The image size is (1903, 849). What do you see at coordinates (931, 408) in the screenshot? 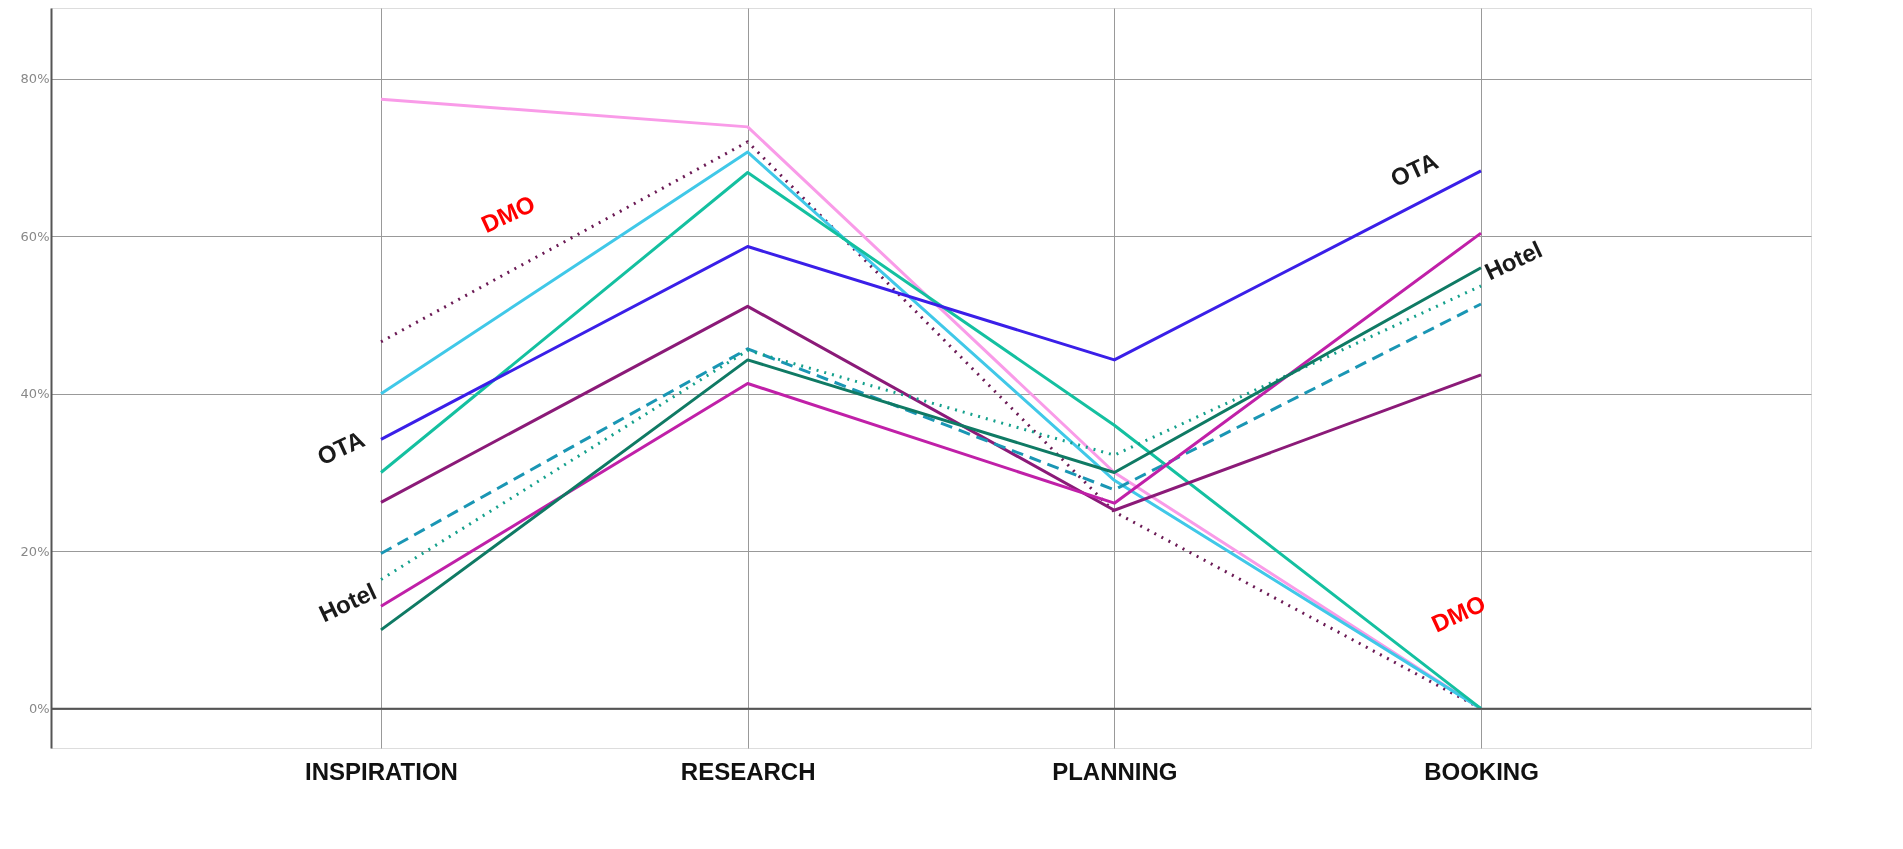
I see `line-series` at bounding box center [931, 408].